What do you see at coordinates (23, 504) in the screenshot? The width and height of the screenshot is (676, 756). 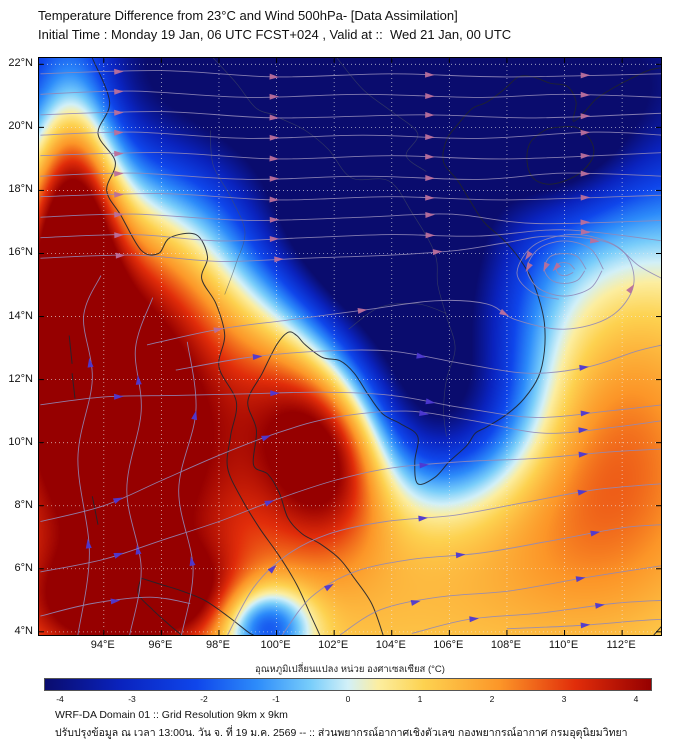 I see `lat-tick-label: 8°N` at bounding box center [23, 504].